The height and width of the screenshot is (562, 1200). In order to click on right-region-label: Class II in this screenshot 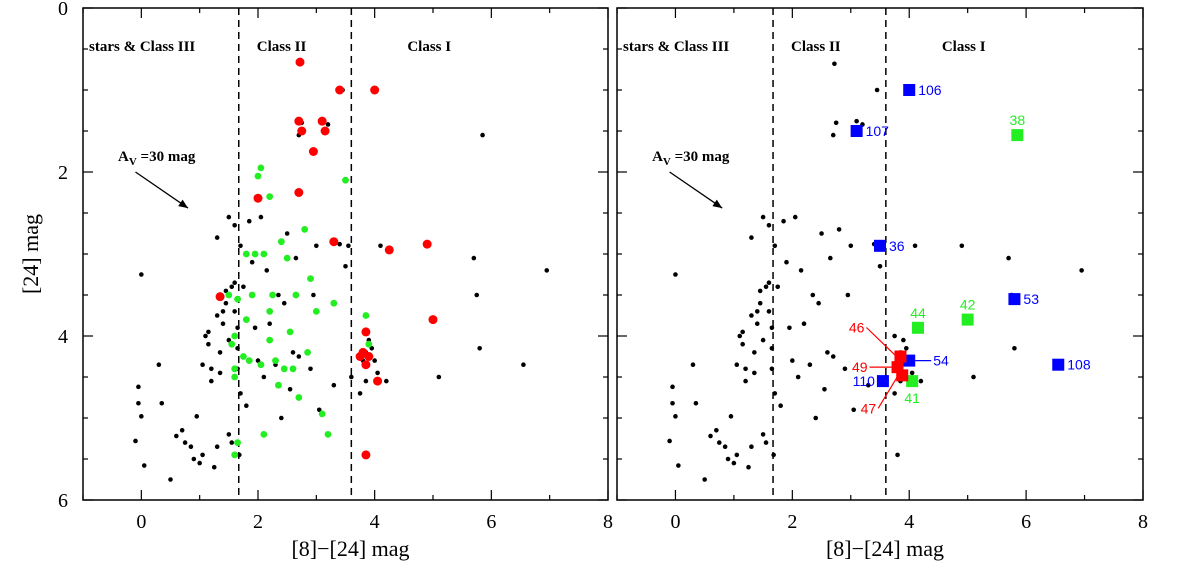, I will do `click(816, 47)`.